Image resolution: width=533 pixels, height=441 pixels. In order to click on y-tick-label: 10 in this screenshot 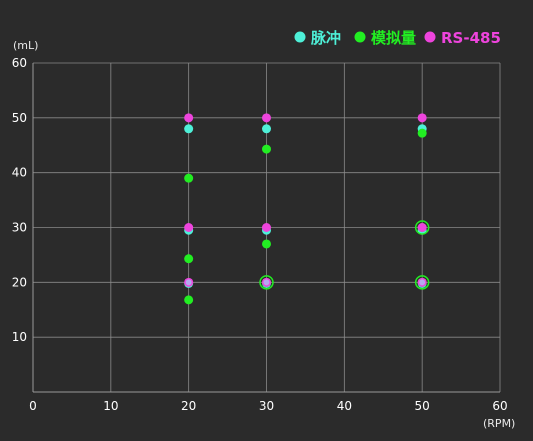, I will do `click(19, 337)`.